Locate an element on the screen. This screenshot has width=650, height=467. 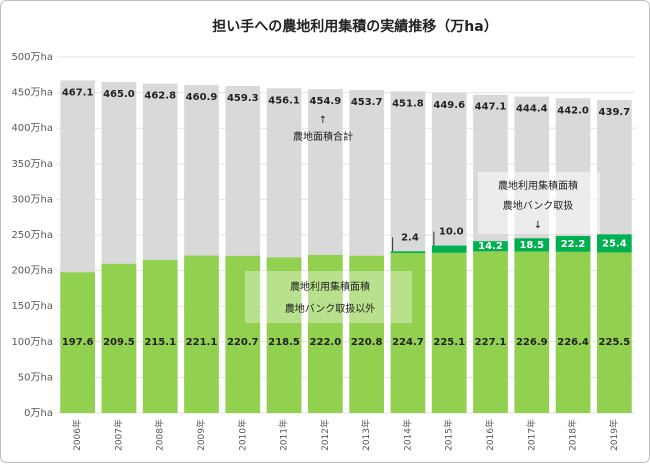
value-label: 14.2 is located at coordinates (490, 246).